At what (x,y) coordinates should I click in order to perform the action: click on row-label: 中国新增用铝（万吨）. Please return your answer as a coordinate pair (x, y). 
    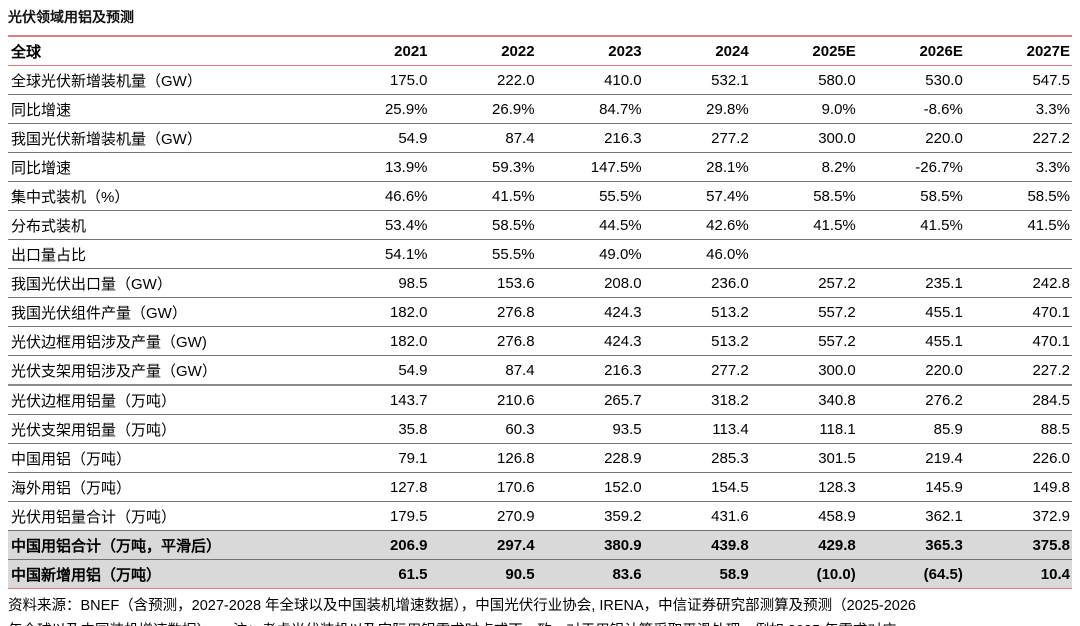
    Looking at the image, I should click on (86, 575).